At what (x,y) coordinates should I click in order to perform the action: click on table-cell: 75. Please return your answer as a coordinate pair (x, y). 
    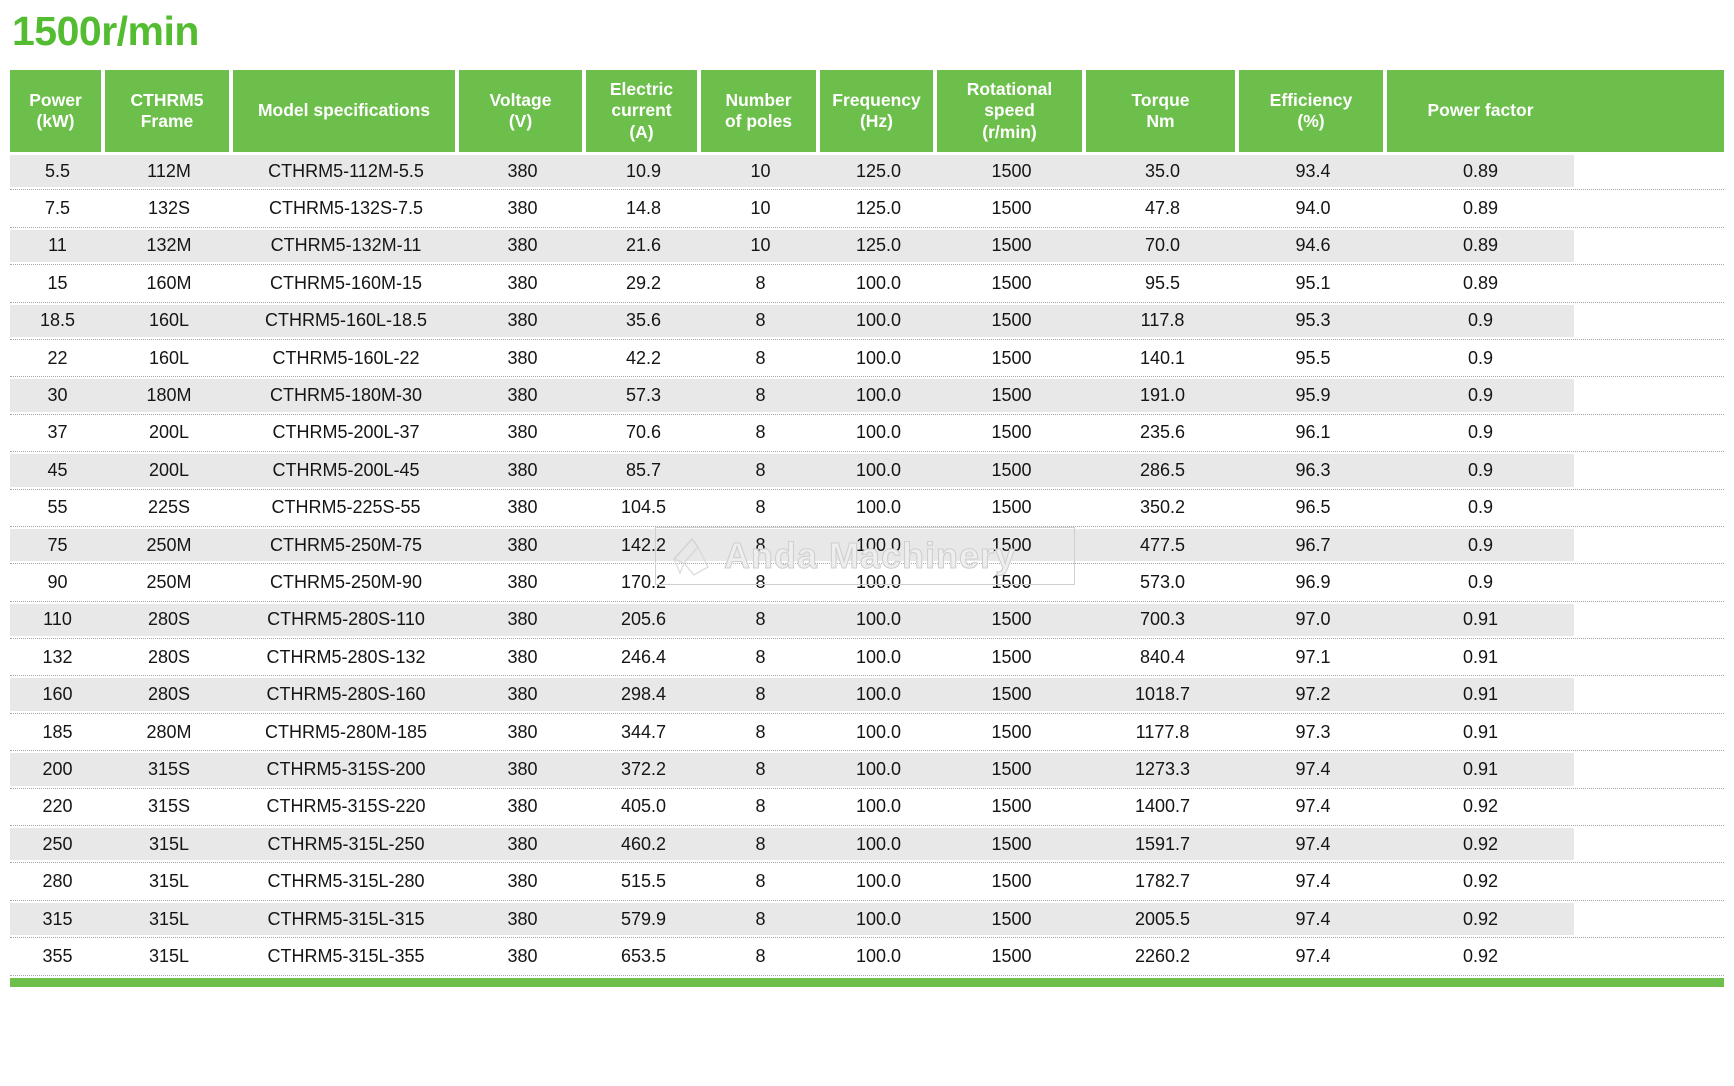
    Looking at the image, I should click on (57, 545).